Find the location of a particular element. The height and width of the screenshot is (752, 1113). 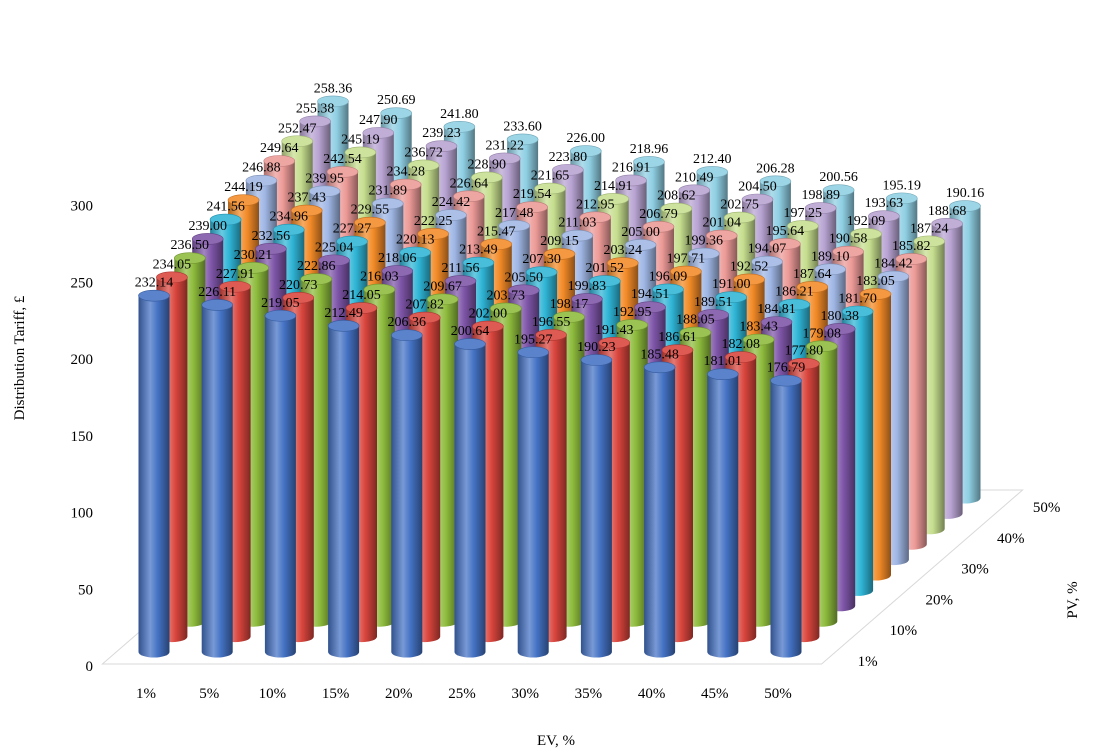

data-label: 208.62 is located at coordinates (676, 196).